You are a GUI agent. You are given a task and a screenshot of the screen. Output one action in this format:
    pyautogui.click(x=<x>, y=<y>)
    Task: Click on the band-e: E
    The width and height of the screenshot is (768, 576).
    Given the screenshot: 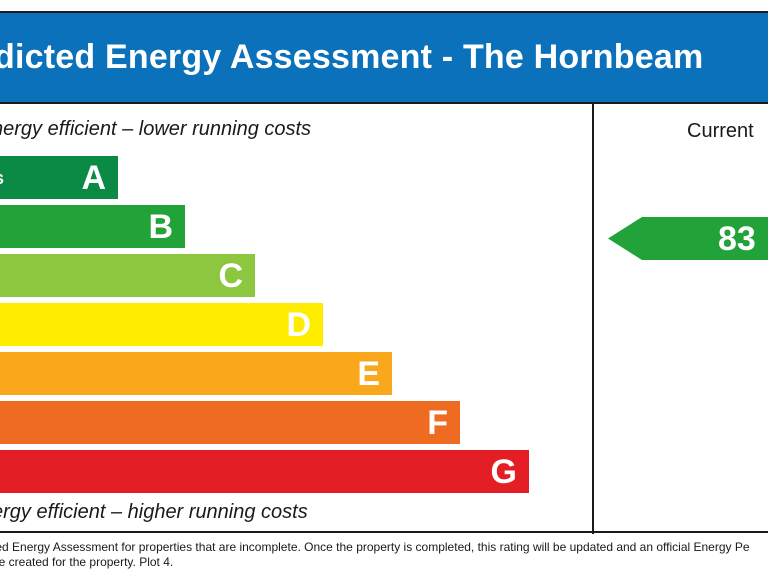 What is the action you would take?
    pyautogui.click(x=196, y=373)
    